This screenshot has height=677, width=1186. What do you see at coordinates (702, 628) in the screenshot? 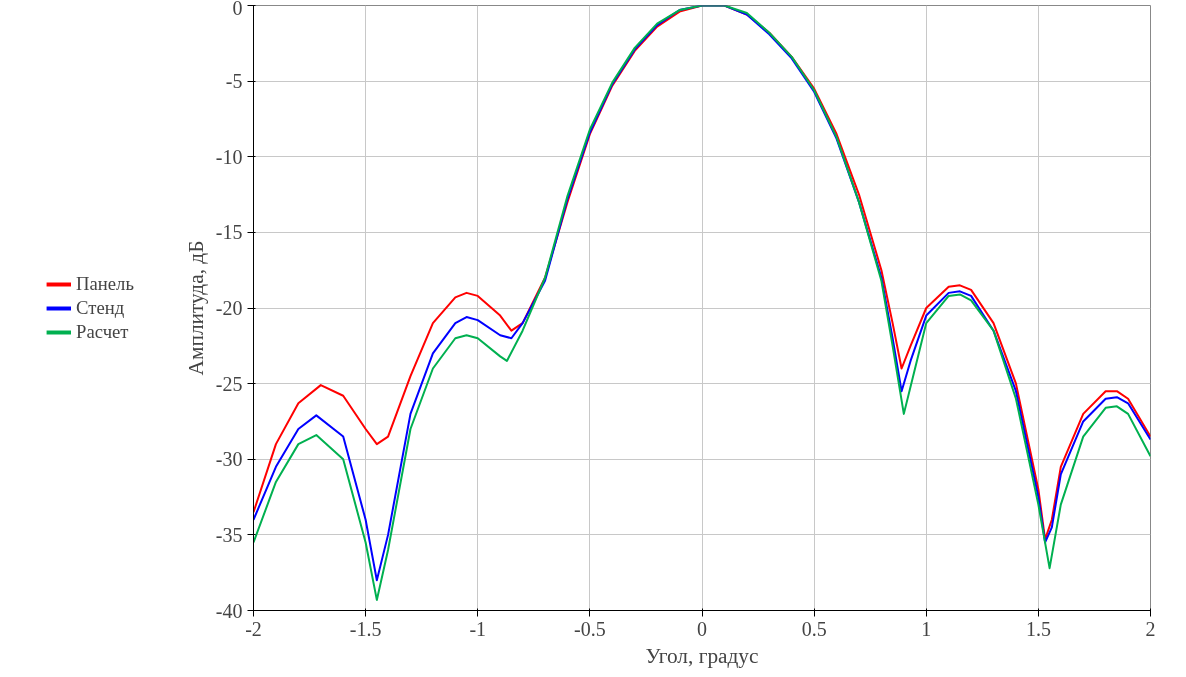
I see `x-tick-label: 0` at bounding box center [702, 628].